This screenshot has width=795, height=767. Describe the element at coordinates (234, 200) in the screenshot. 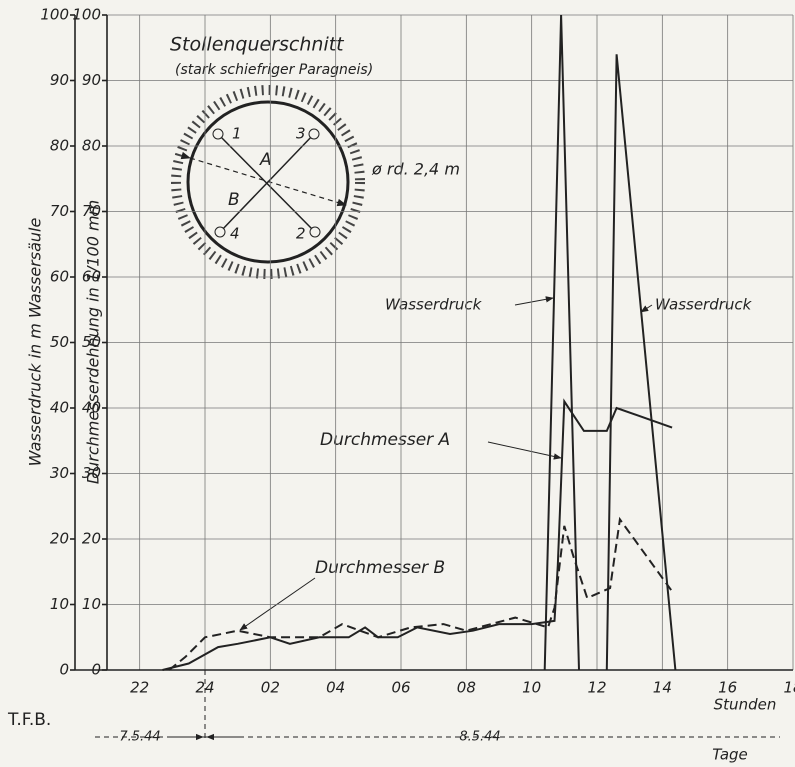

I see `section-label: B` at that location.